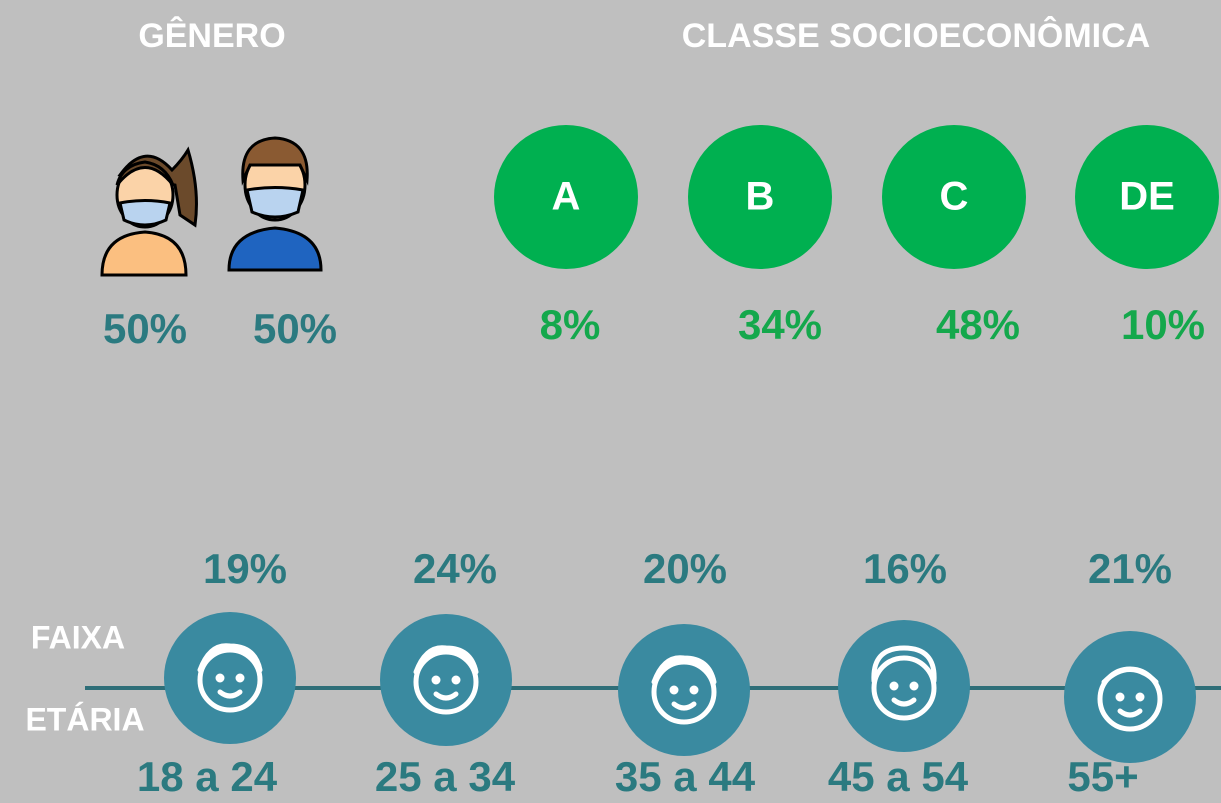 This screenshot has width=1221, height=803. What do you see at coordinates (84, 719) in the screenshot?
I see `age-title: ETÁRIA` at bounding box center [84, 719].